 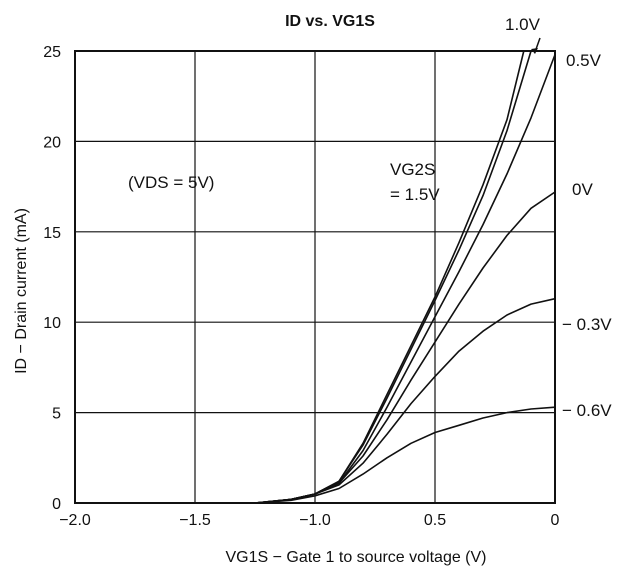 I want to click on x-tick-label: −2.0, so click(x=75, y=520).